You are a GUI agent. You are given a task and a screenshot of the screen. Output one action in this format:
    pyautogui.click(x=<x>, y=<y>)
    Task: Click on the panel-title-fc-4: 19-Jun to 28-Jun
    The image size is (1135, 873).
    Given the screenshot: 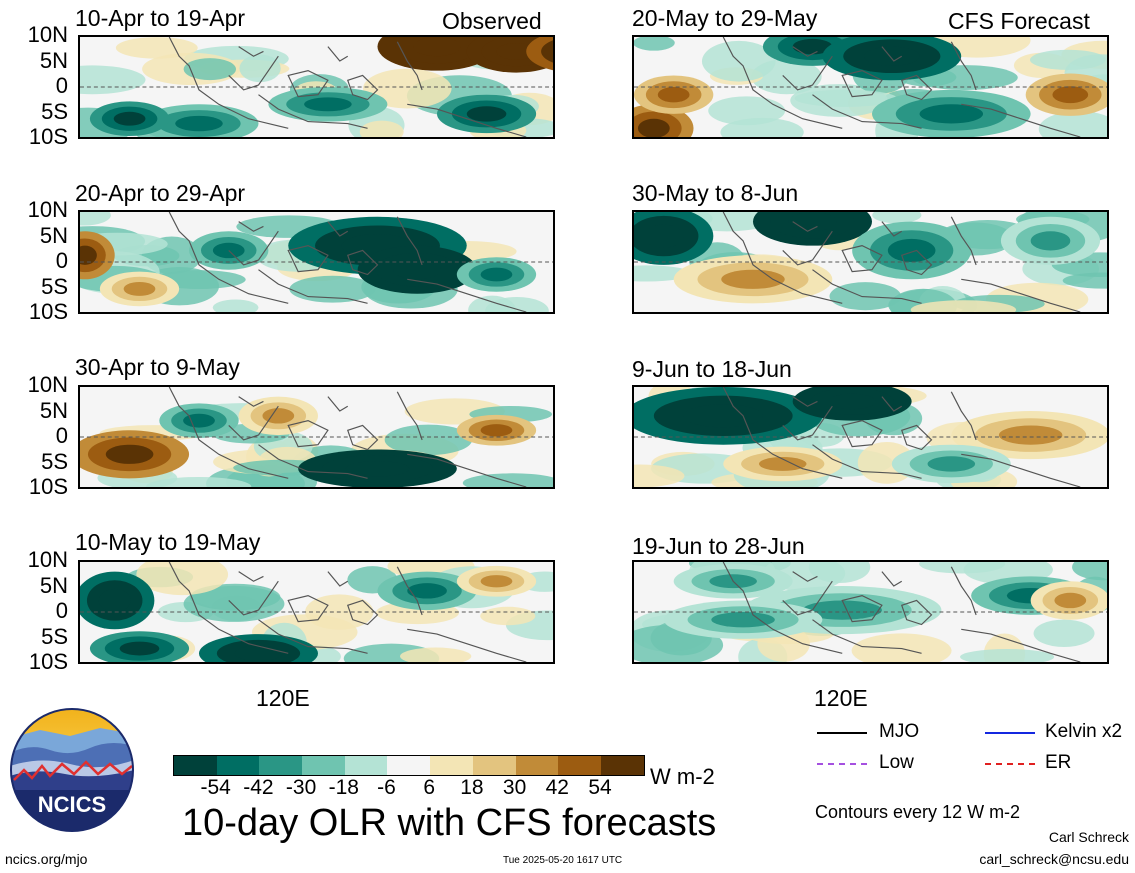 What is the action you would take?
    pyautogui.click(x=718, y=546)
    